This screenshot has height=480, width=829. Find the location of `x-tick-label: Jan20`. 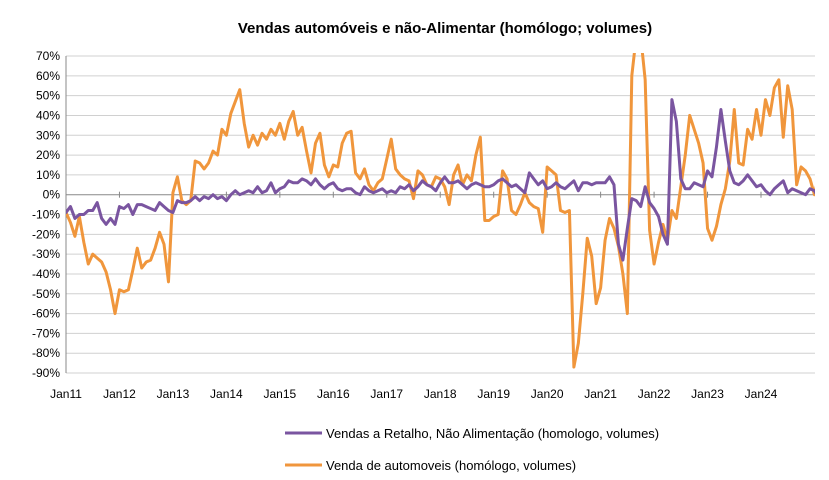

x-tick-label: Jan20 is located at coordinates (547, 394).